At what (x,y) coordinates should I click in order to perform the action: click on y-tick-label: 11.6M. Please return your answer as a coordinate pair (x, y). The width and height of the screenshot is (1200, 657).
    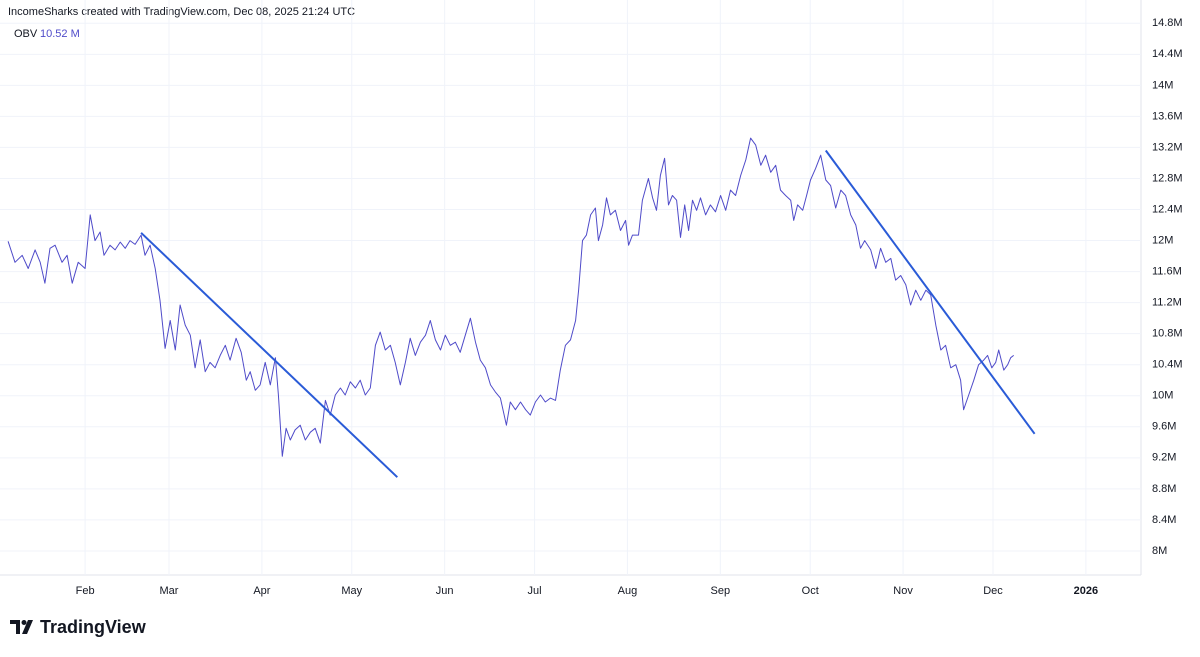
    Looking at the image, I should click on (1167, 271).